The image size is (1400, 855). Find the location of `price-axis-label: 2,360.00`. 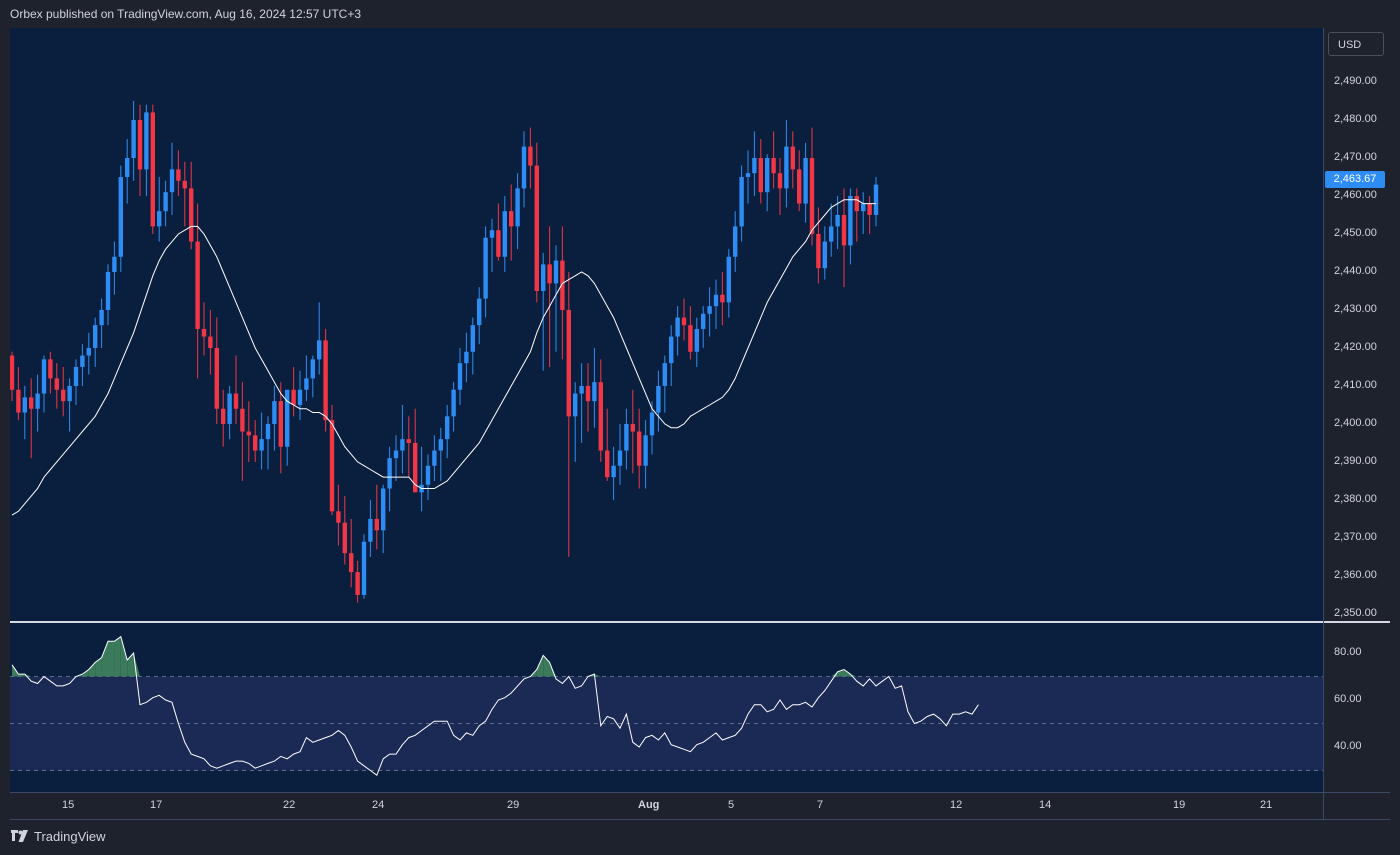

price-axis-label: 2,360.00 is located at coordinates (1355, 574).